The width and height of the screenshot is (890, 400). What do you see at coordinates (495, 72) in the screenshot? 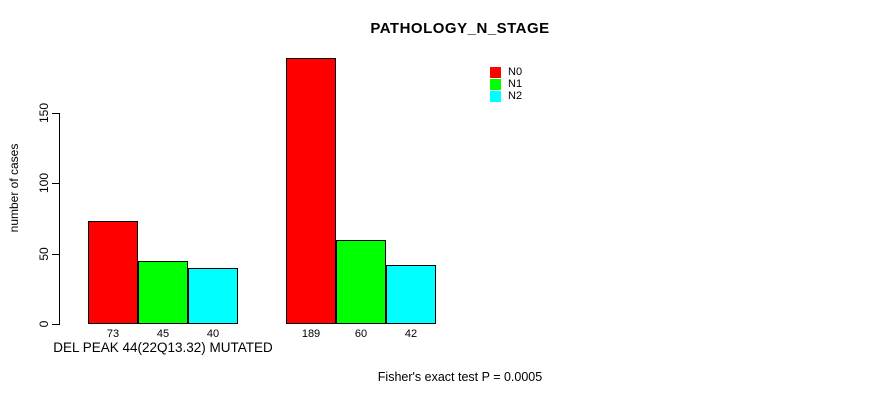
I see `legend-swatch-N0` at bounding box center [495, 72].